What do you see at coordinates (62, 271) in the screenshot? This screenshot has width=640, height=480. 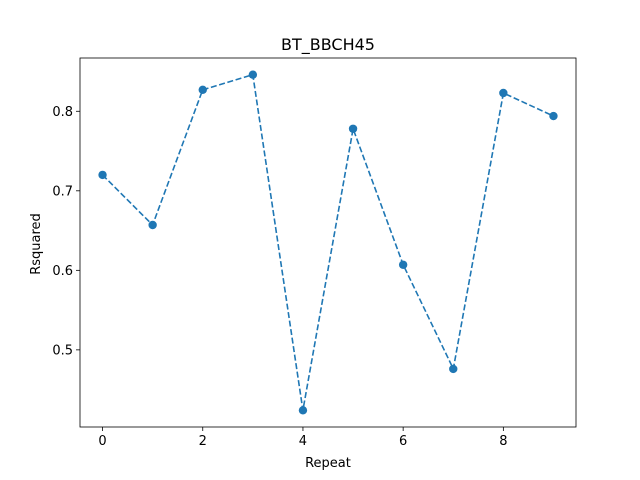 I see `y-tick-label: 0.6` at bounding box center [62, 271].